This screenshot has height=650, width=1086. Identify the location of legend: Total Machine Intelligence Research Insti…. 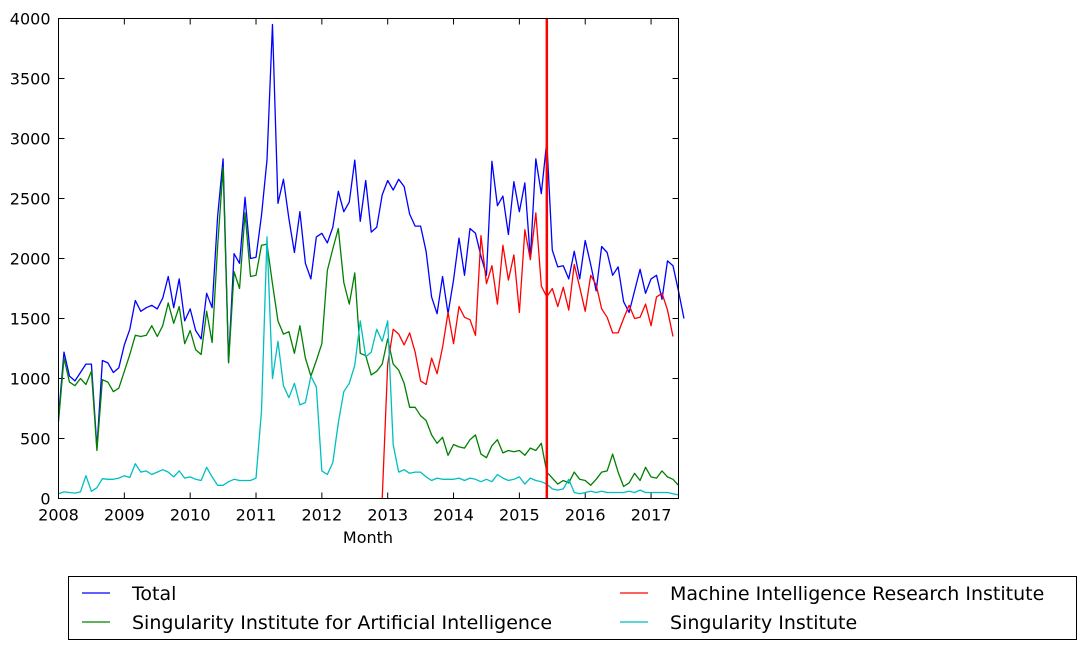
(572, 608).